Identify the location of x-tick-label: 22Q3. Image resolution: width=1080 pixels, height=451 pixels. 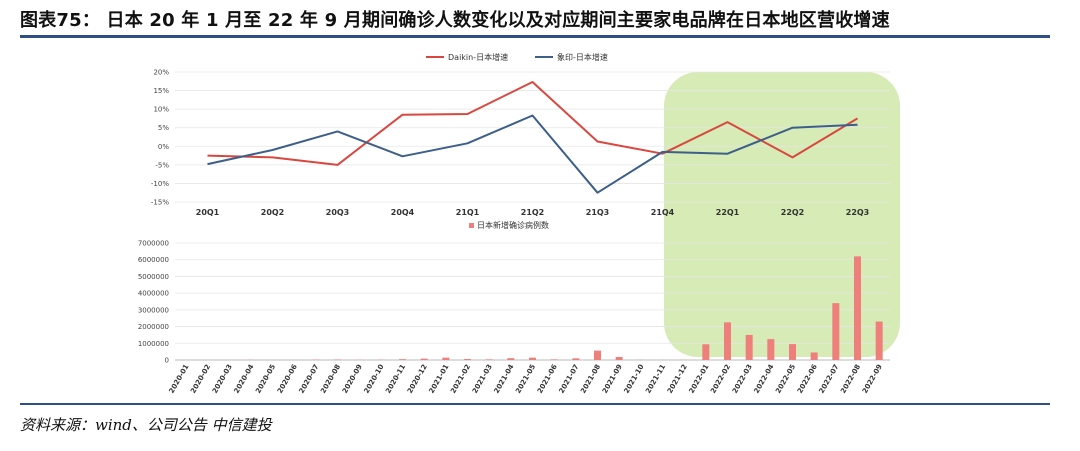
(858, 212).